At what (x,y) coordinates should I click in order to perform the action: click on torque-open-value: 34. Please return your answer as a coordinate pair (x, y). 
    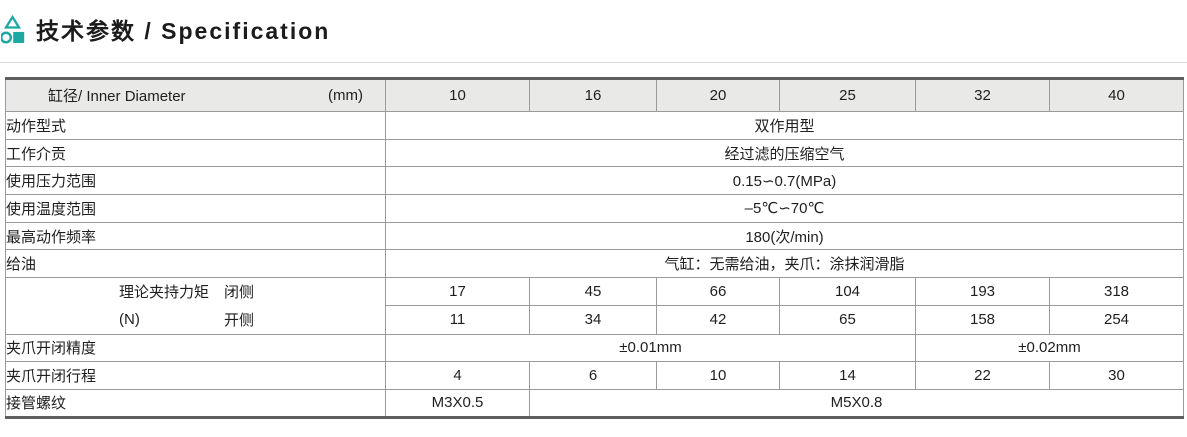
    Looking at the image, I should click on (593, 320).